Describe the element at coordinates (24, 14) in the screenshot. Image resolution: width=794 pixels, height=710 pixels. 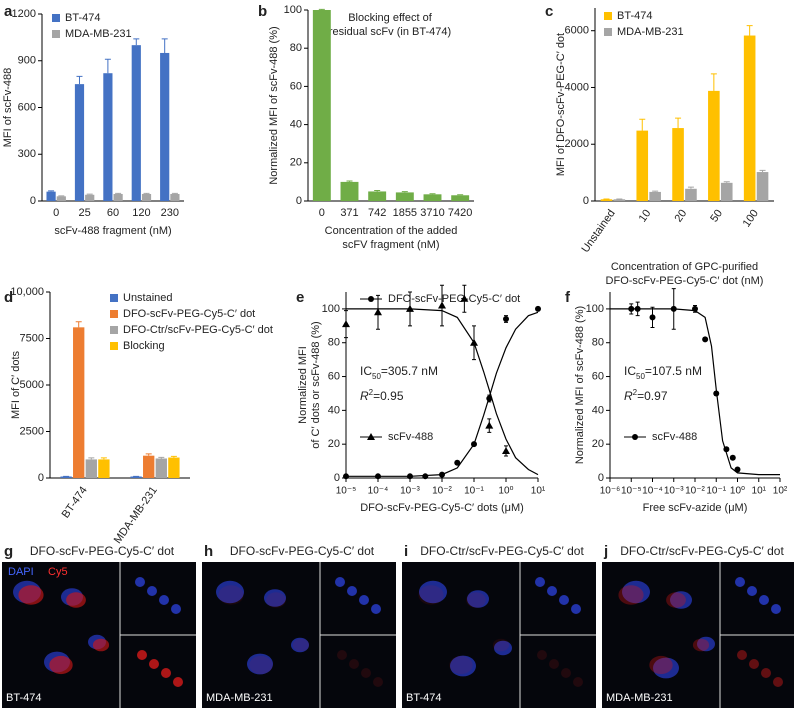
I see `y-tick-label: 1200` at that location.